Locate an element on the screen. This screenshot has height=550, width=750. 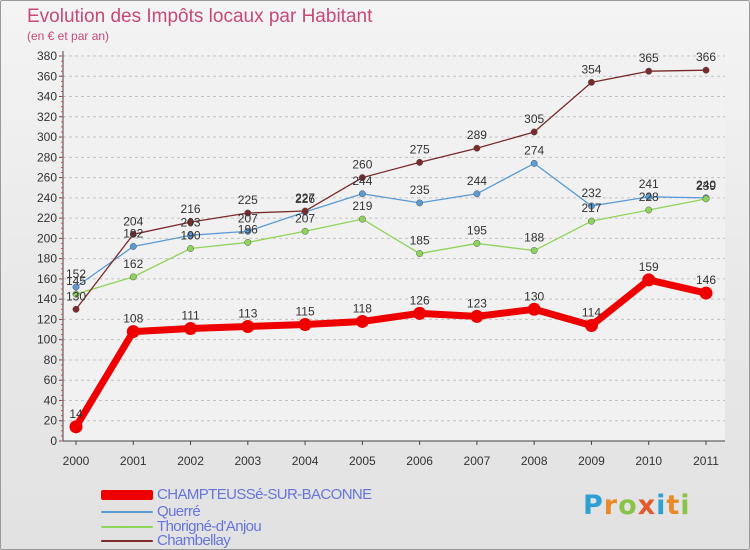
data-label: 190 is located at coordinates (191, 236).